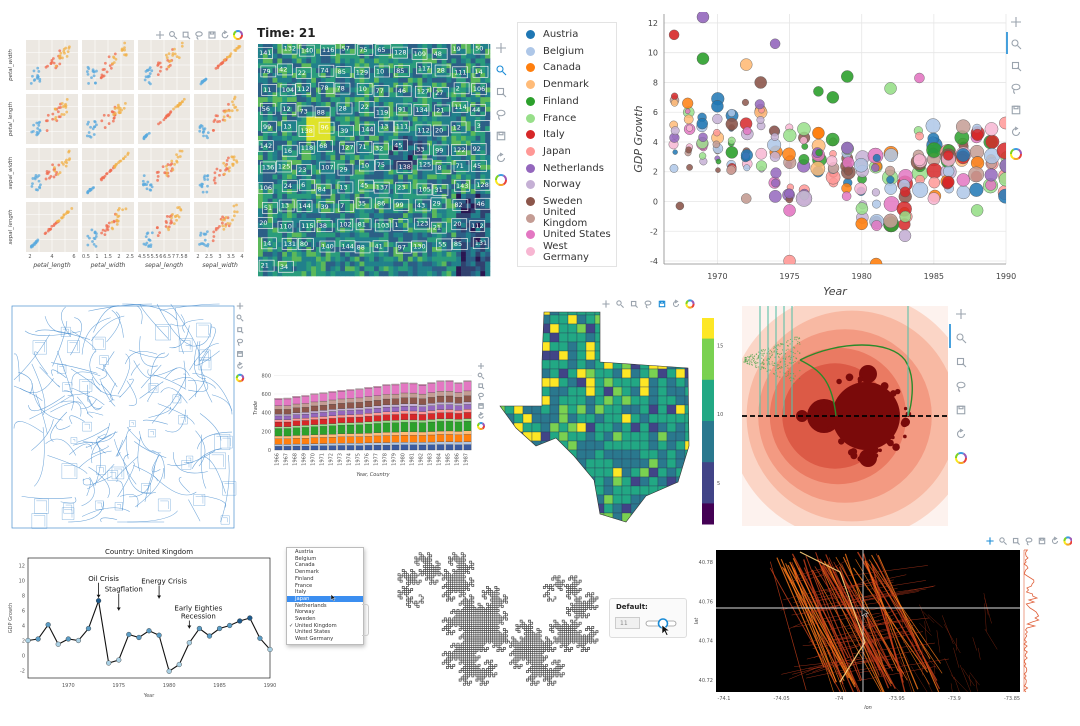 This screenshot has height=726, width=1080. Describe the element at coordinates (325, 552) in the screenshot. I see `dropdown-option: Austria` at that location.